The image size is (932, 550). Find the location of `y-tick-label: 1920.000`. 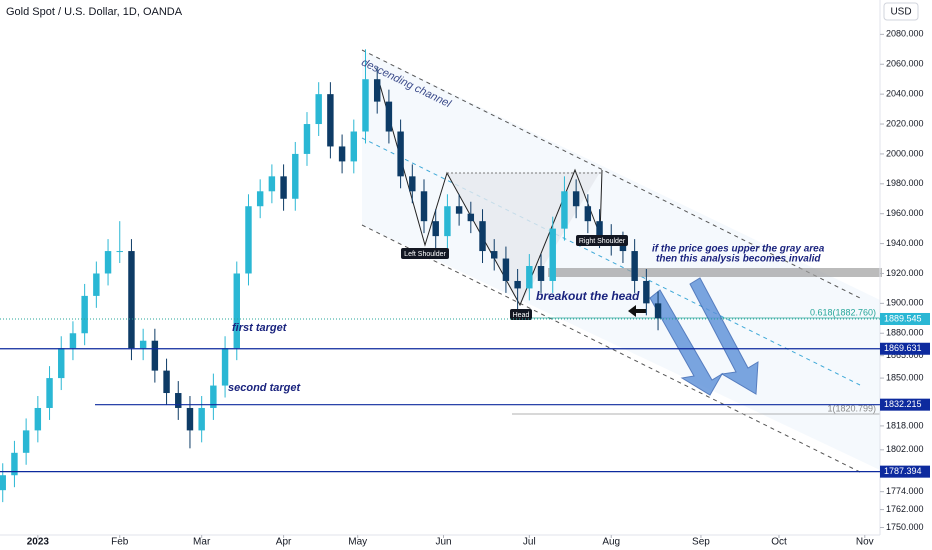

y-tick-label: 1920.000 is located at coordinates (905, 273).